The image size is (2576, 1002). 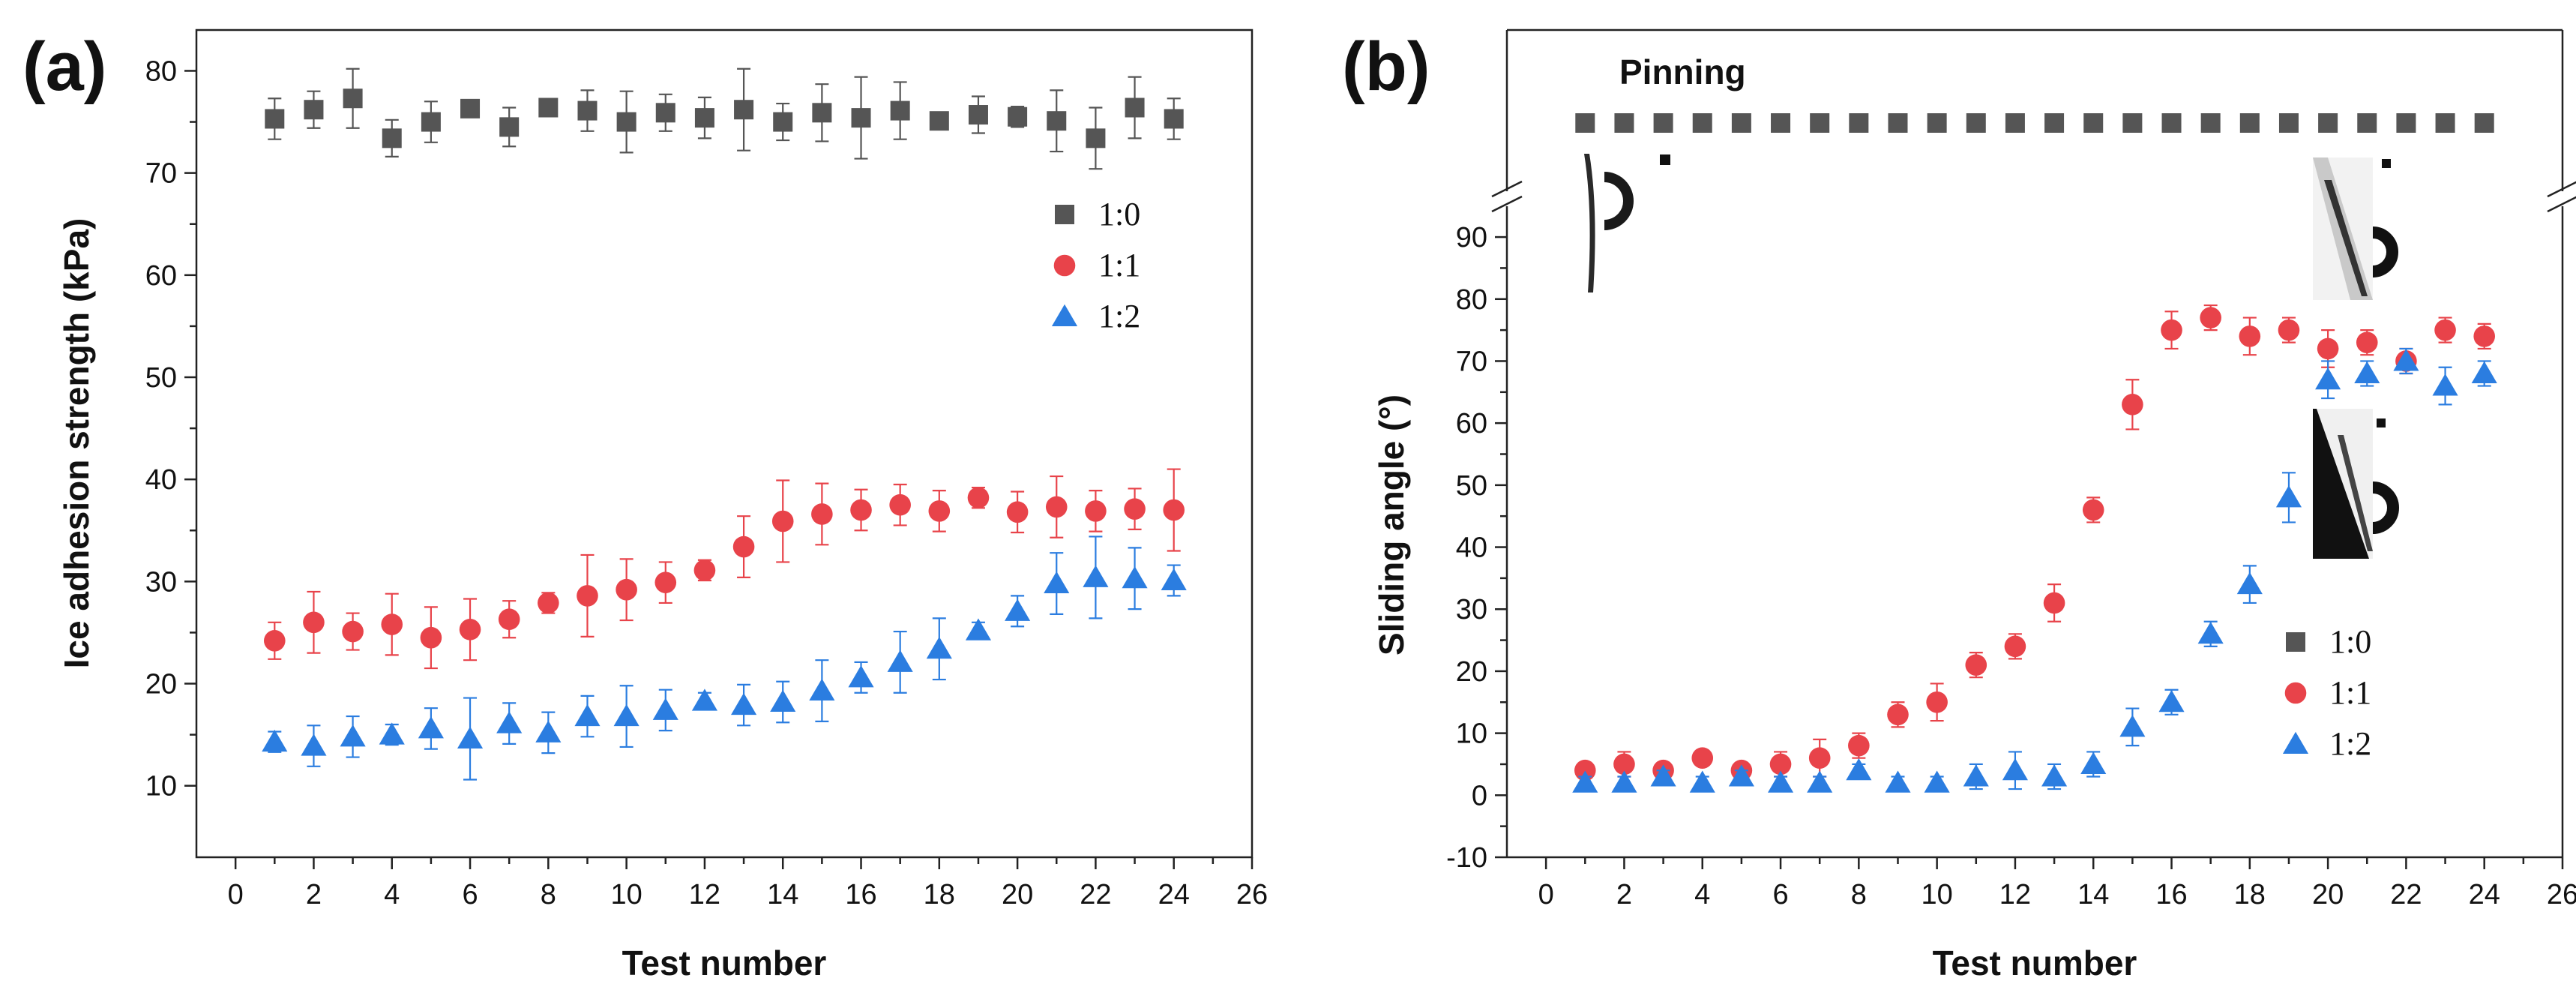 I want to click on x-tick-label: 18, so click(x=939, y=894).